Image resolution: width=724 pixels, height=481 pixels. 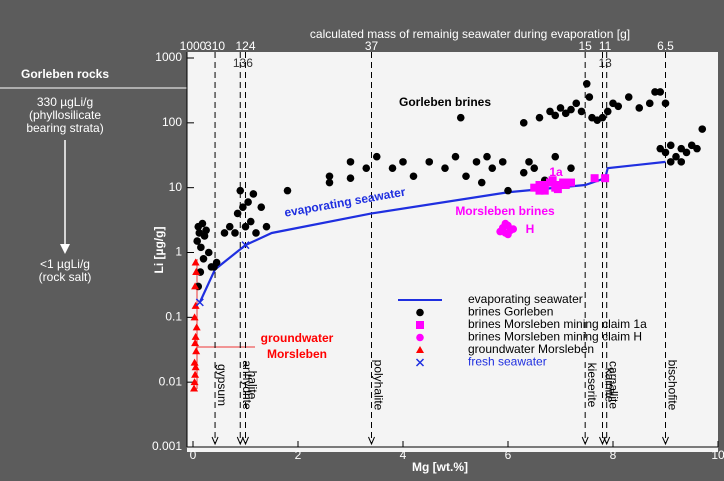 I want to click on top-tick-label: 13, so click(x=605, y=63).